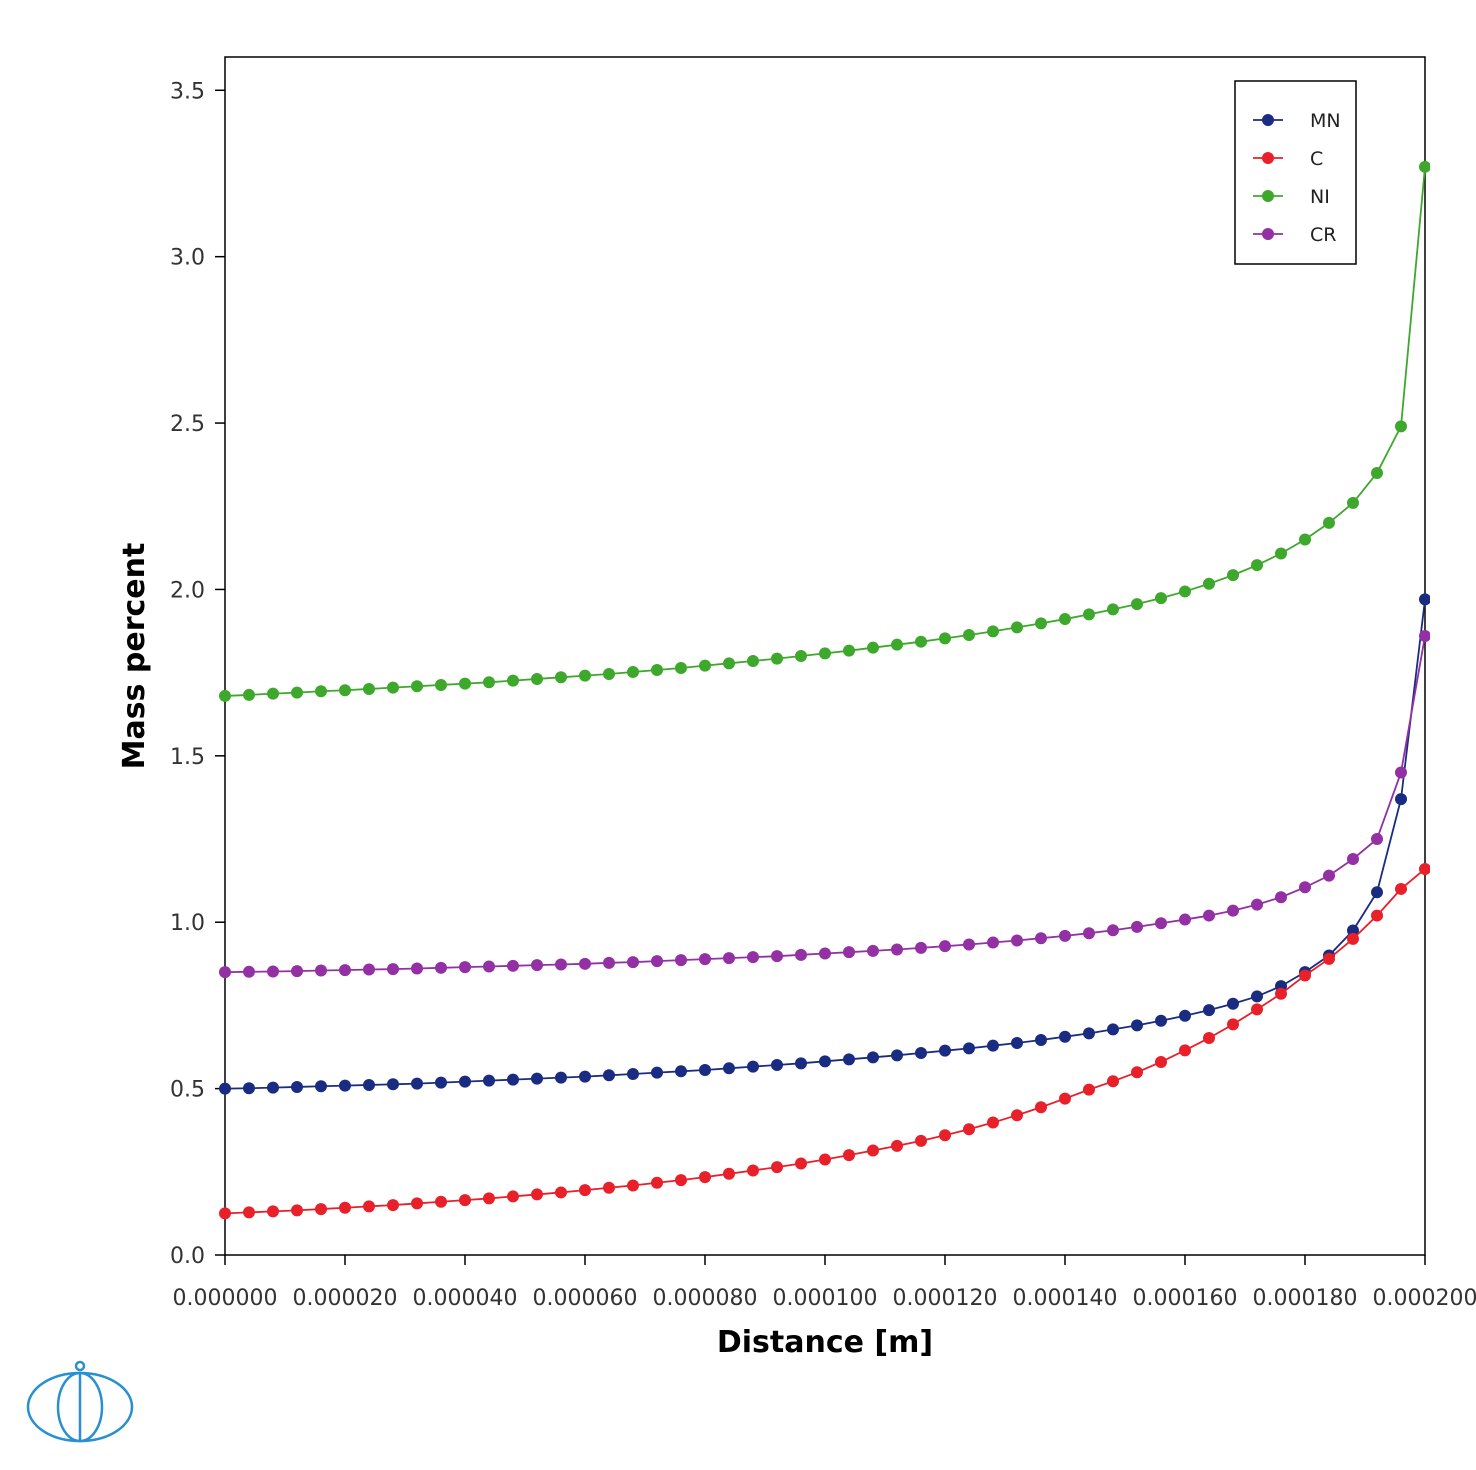  I want to click on x-axis-title: Distance [m], so click(825, 1342).